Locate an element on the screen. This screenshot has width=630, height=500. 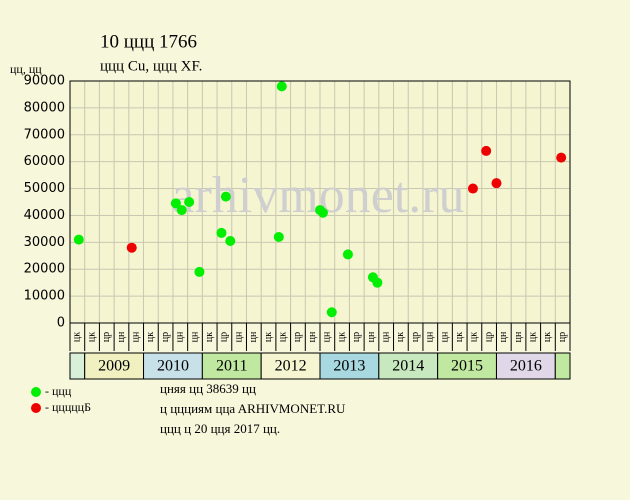
year-label: 2011 is located at coordinates (231, 366).